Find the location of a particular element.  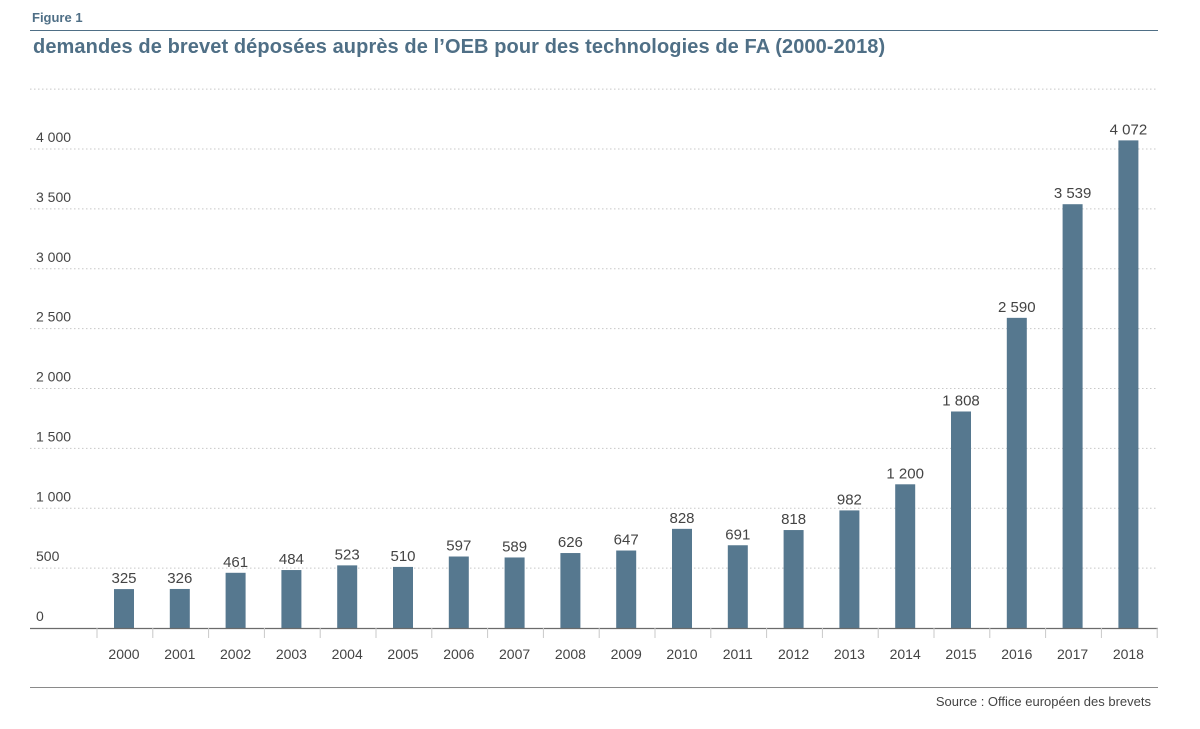

value-label: 484 is located at coordinates (291, 559).